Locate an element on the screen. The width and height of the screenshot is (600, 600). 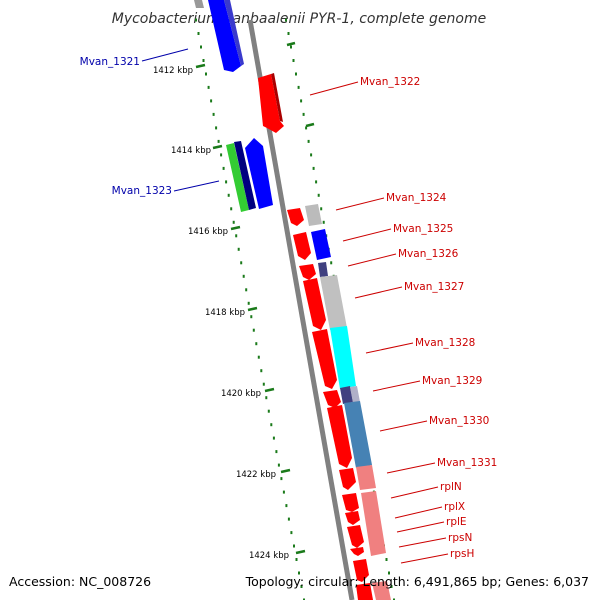
gene-label: Mvan_1328 is located at coordinates (445, 343).